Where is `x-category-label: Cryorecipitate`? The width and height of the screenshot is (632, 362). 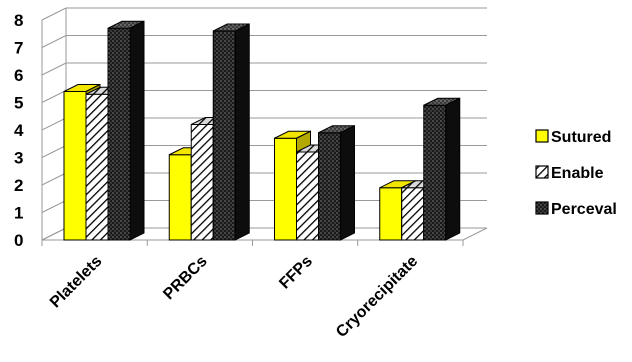 x-category-label: Cryorecipitate is located at coordinates (377, 297).